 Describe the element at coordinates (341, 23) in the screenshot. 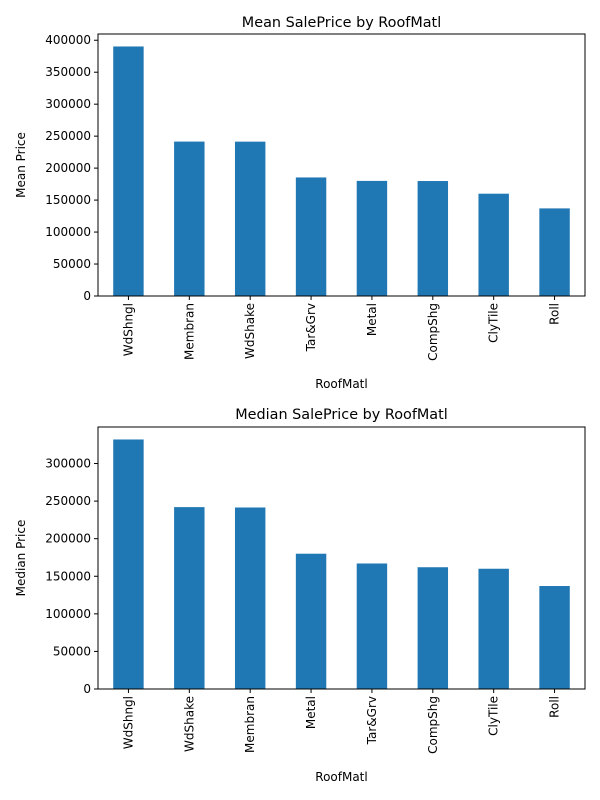

I see `chart-title: Mean SalePrice by RoofMatl` at that location.